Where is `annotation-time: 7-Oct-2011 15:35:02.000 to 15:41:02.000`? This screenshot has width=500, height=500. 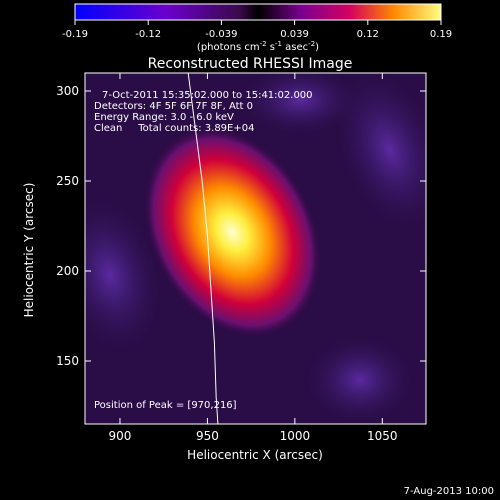
annotation-time: 7-Oct-2011 15:35:02.000 to 15:41:02.000 is located at coordinates (207, 95).